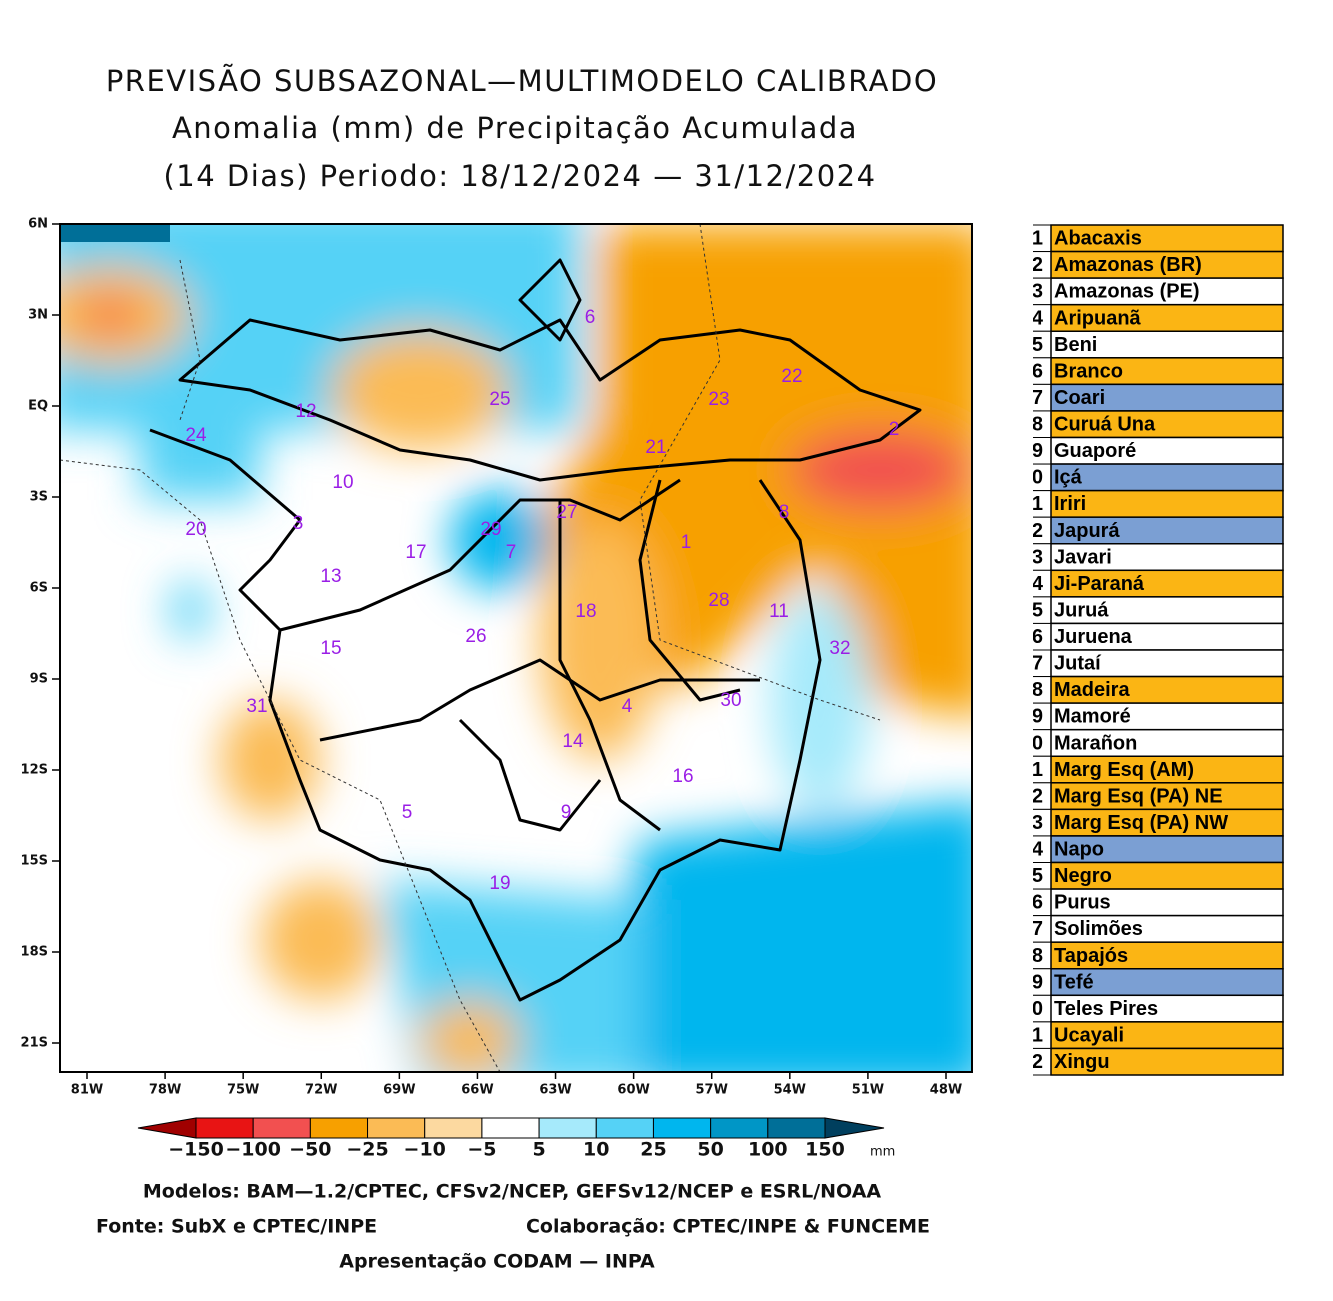 The image size is (1333, 1301). Describe the element at coordinates (868, 1090) in the screenshot. I see `lon-label: 51W` at that location.